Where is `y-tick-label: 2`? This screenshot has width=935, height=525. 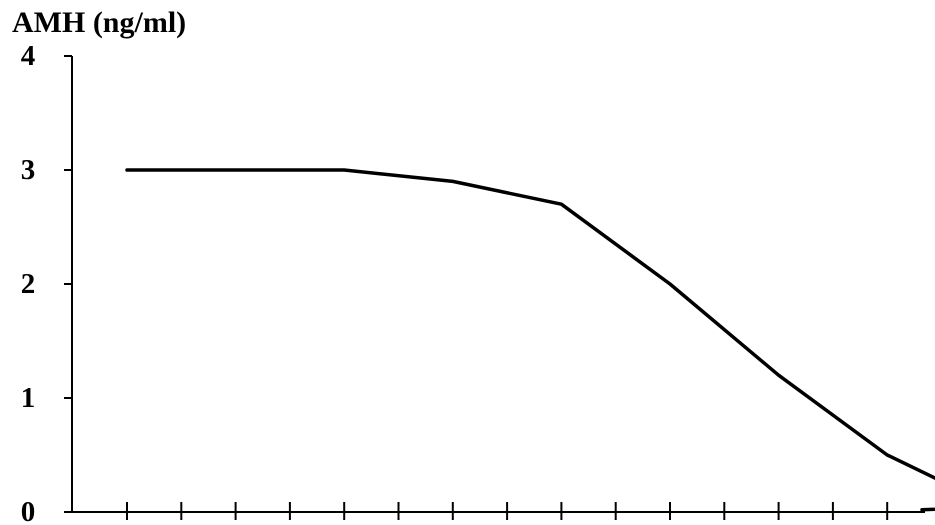
y-tick-label: 2 is located at coordinates (28, 284).